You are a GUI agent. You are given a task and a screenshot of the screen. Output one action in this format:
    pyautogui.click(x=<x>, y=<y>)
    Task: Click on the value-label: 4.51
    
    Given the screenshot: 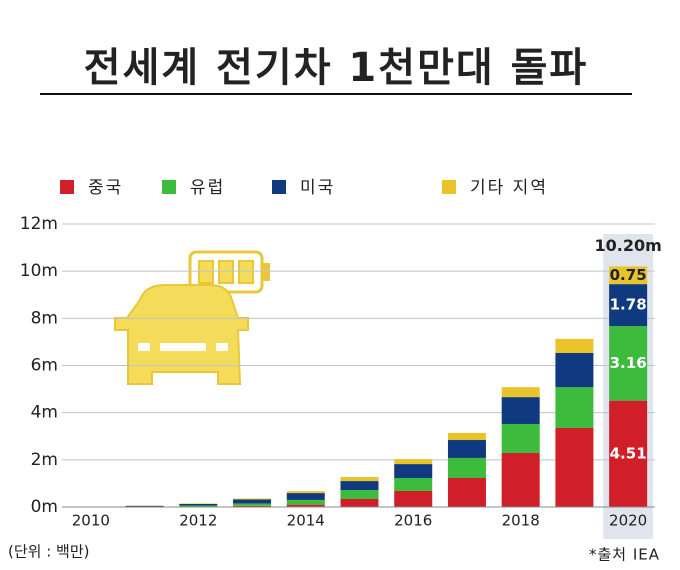 What is the action you would take?
    pyautogui.click(x=628, y=453)
    